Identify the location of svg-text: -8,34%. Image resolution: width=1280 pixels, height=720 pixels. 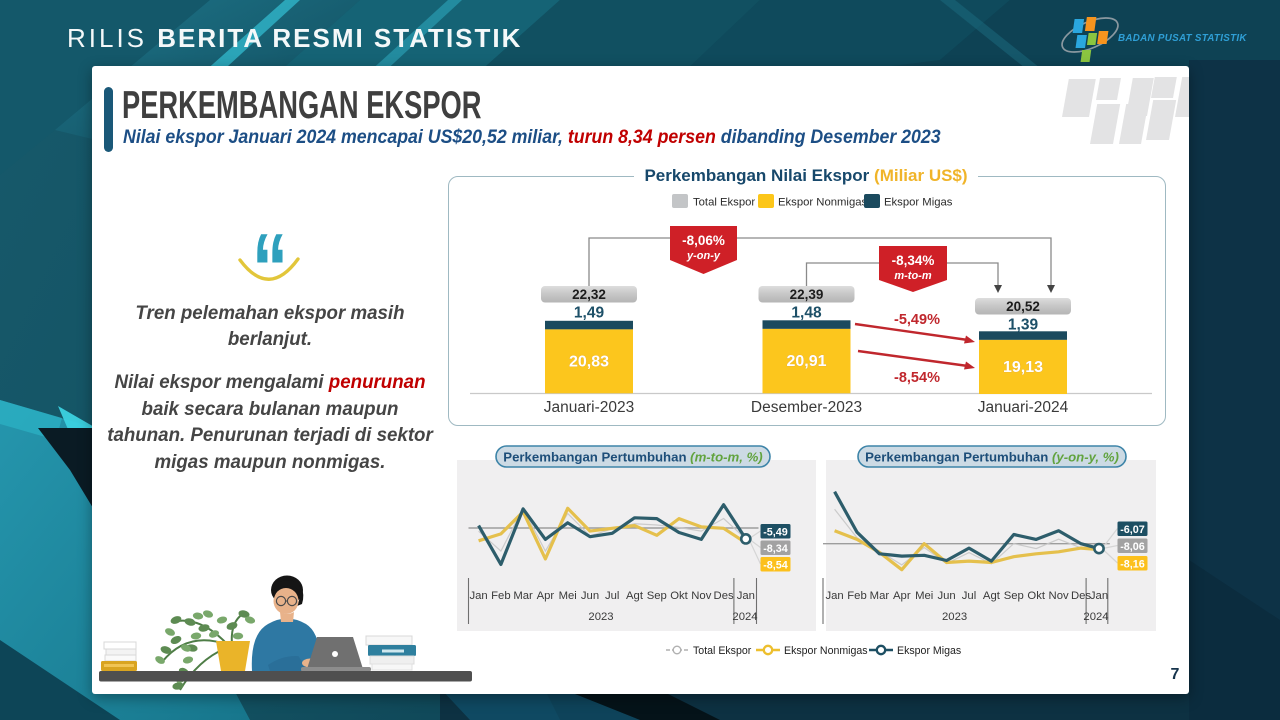
(913, 260).